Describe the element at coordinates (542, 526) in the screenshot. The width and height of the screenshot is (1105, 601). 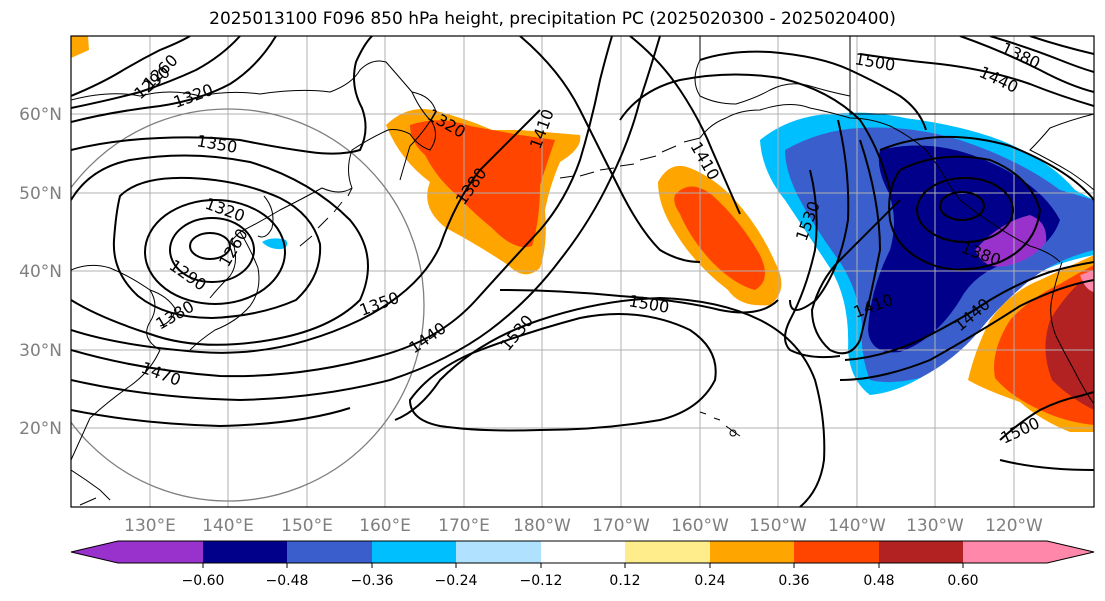
I see `lon-label: 180°W` at that location.